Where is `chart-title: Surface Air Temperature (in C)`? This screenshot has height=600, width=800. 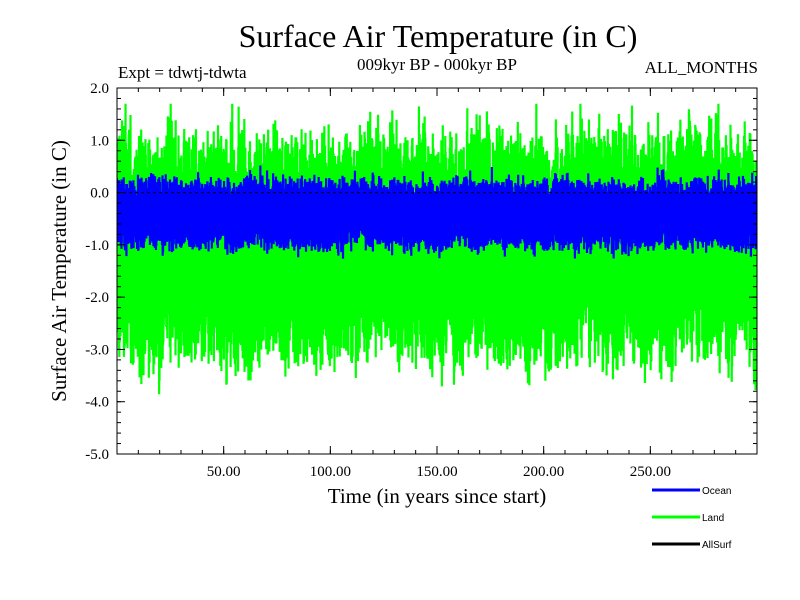 chart-title: Surface Air Temperature (in C) is located at coordinates (438, 36).